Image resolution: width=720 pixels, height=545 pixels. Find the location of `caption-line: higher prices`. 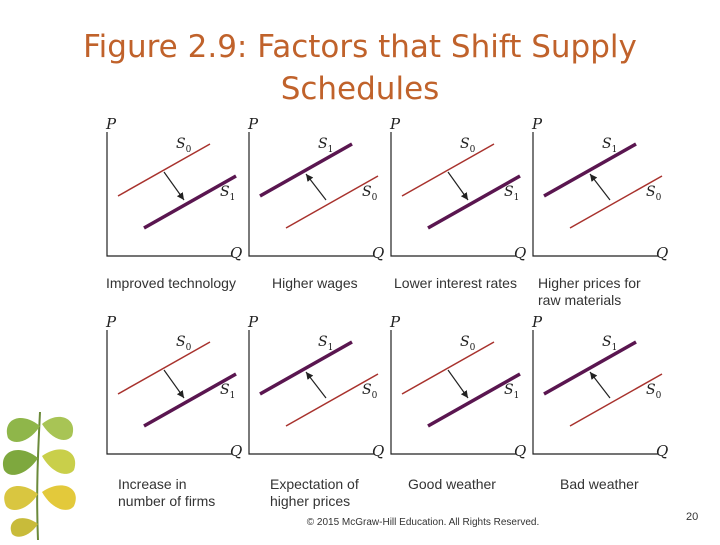

caption-line: higher prices is located at coordinates (310, 501).